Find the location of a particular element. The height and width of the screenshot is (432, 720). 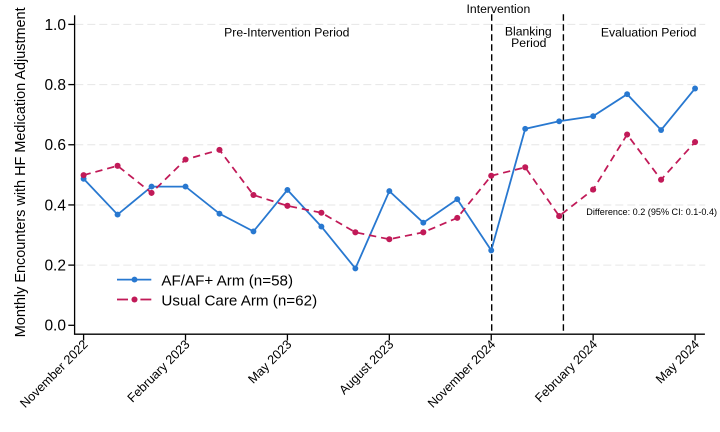

svg-text: Blanking is located at coordinates (528, 32).